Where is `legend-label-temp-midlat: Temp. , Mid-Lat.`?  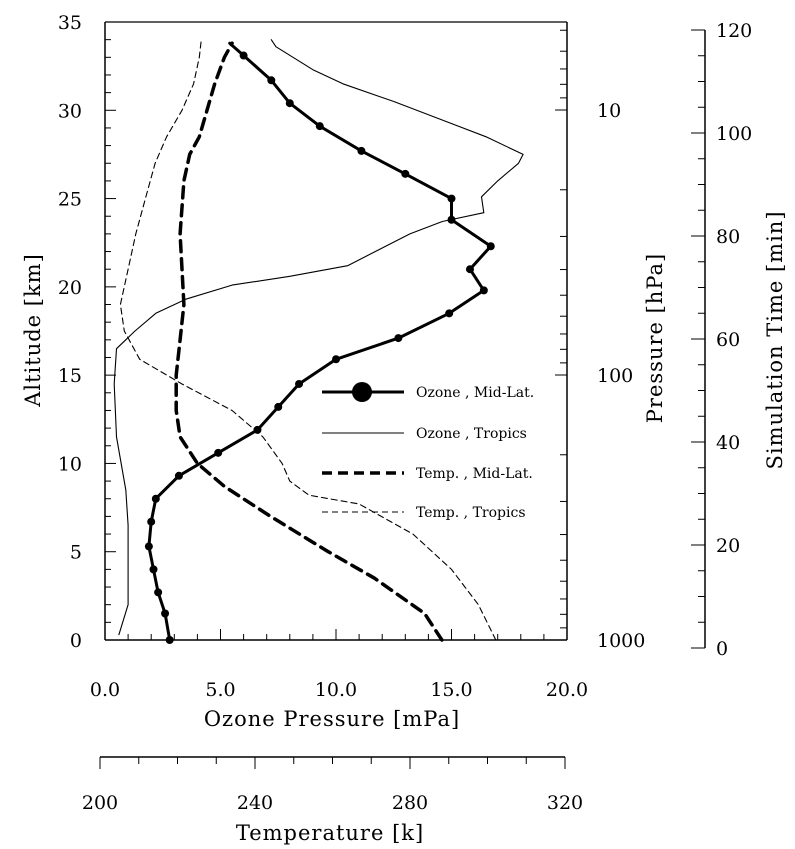
legend-label-temp-midlat: Temp. , Mid-Lat. is located at coordinates (474, 474).